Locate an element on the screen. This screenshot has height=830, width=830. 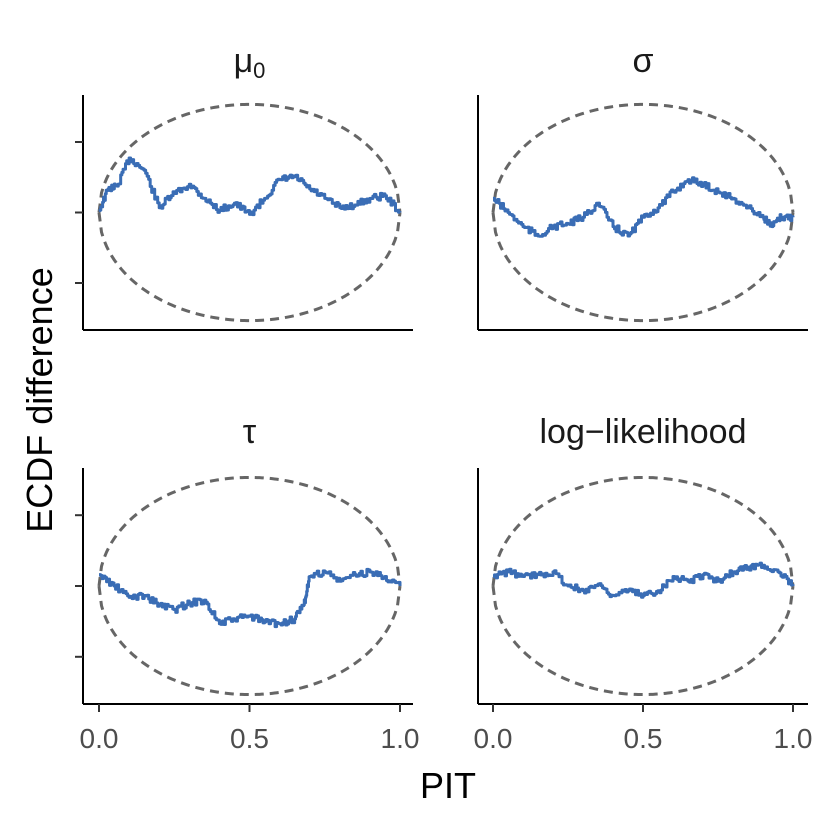
facet-panel: μ0 is located at coordinates (244, 186).